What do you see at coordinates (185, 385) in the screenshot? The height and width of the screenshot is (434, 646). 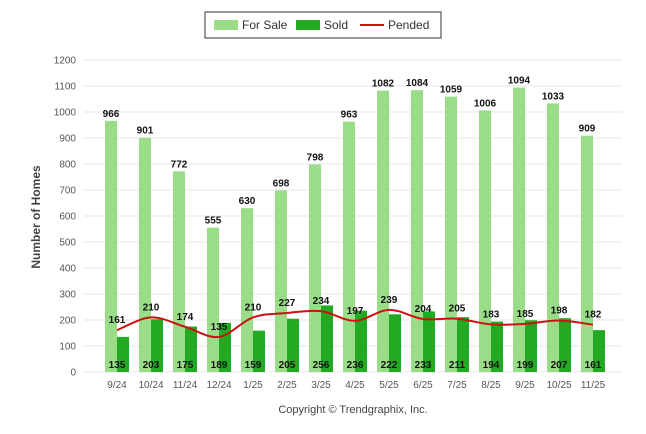 I see `x-tick-label: 11/24` at bounding box center [185, 385].